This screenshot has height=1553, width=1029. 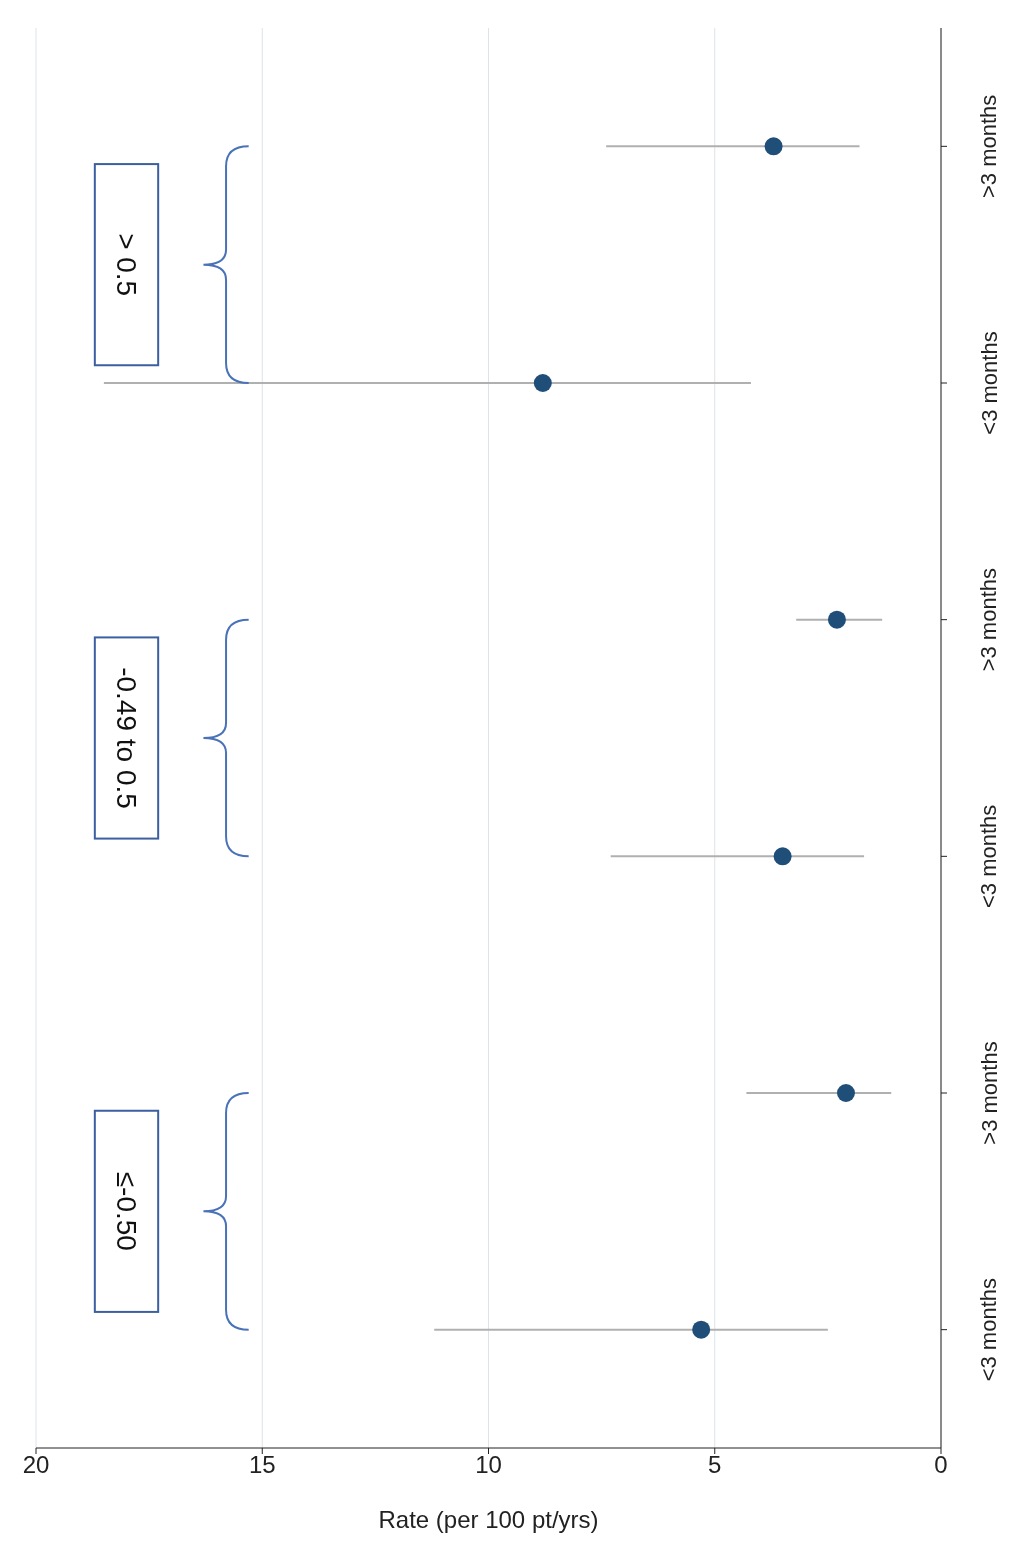 I want to click on x-tick-label: 5, so click(x=715, y=1465).